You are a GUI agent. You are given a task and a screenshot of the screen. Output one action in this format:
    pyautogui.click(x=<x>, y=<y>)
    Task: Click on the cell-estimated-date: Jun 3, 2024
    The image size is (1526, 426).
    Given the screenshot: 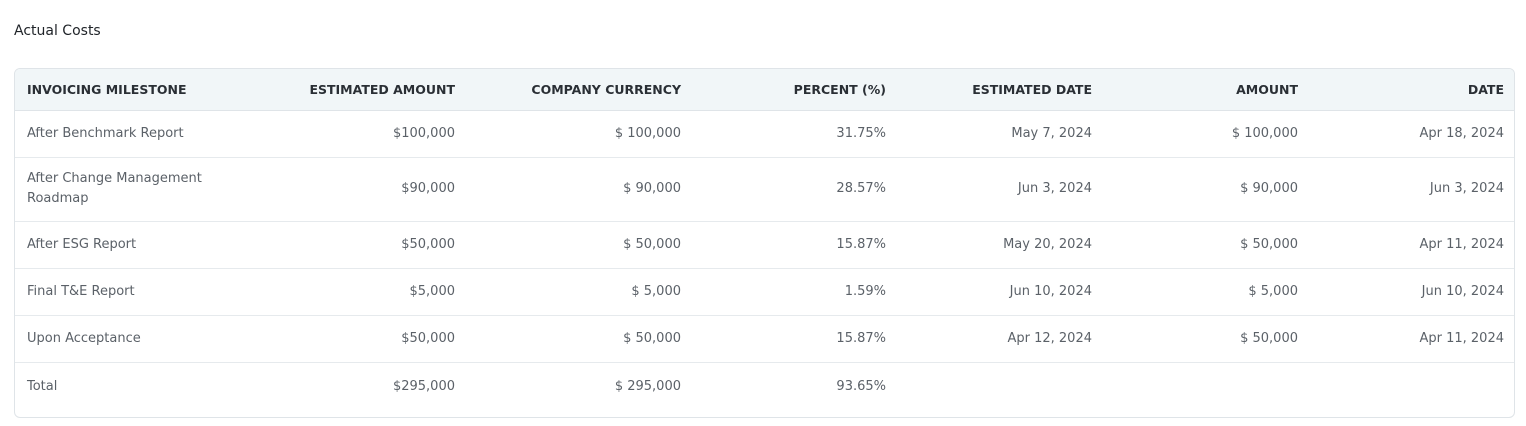 What is the action you would take?
    pyautogui.click(x=1001, y=189)
    